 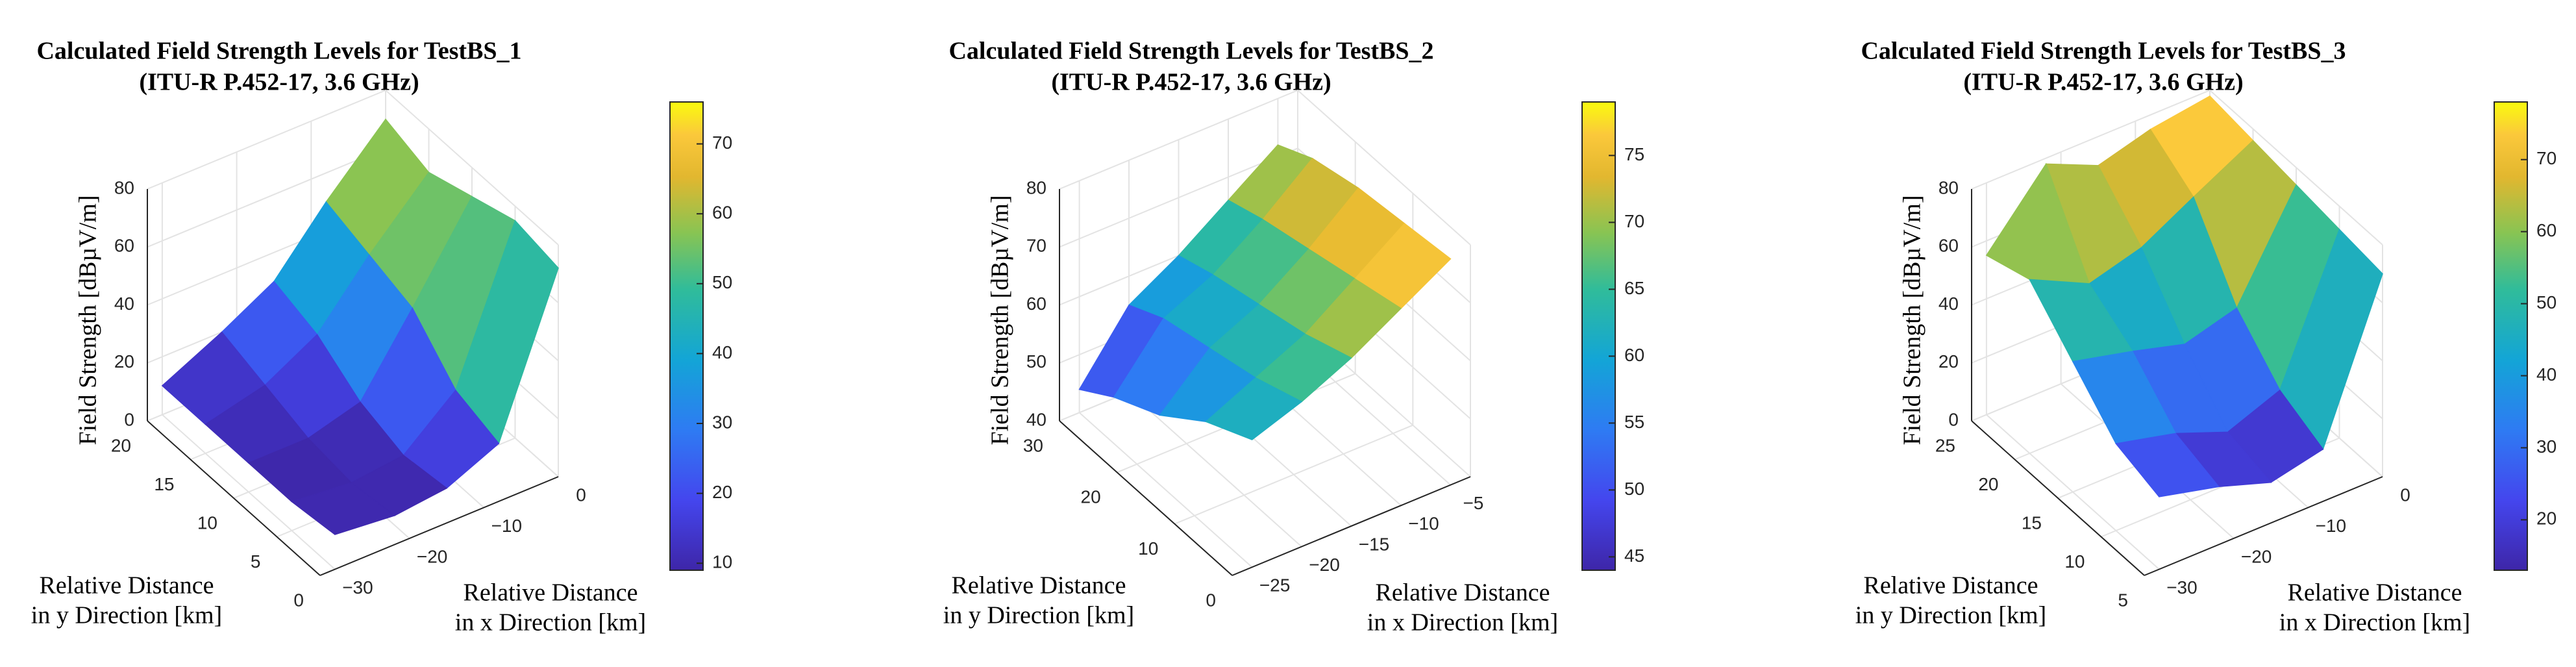 I want to click on colorbar-tick-label: 65, so click(x=1634, y=288).